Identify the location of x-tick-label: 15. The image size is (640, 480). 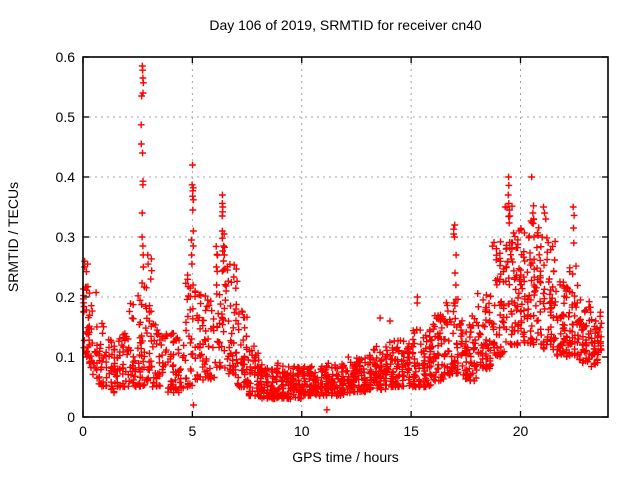
(411, 431).